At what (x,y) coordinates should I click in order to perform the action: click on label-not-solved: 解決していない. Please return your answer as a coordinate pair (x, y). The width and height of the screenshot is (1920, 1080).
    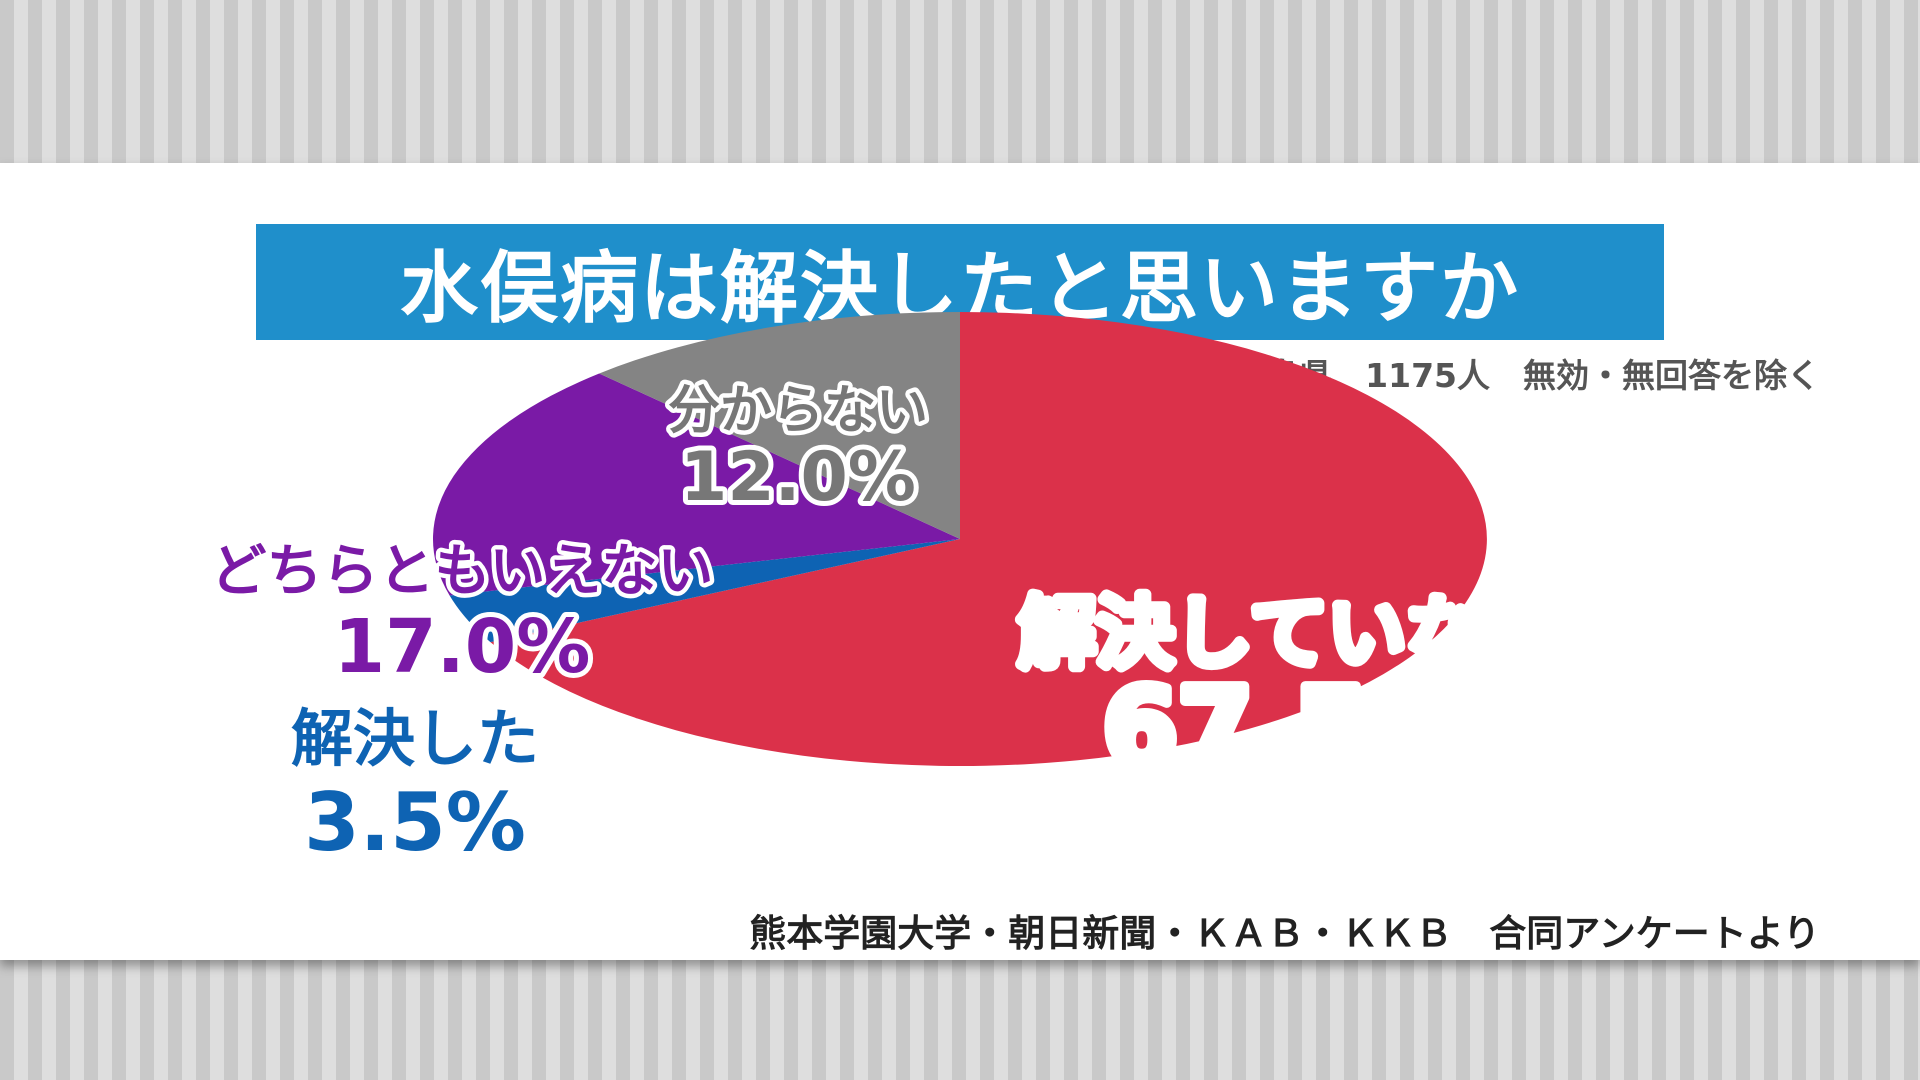
    Looking at the image, I should click on (1290, 634).